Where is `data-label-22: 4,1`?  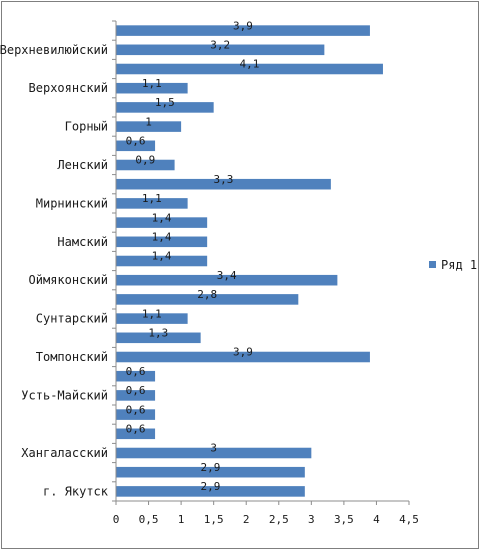 data-label-22: 4,1 is located at coordinates (250, 64).